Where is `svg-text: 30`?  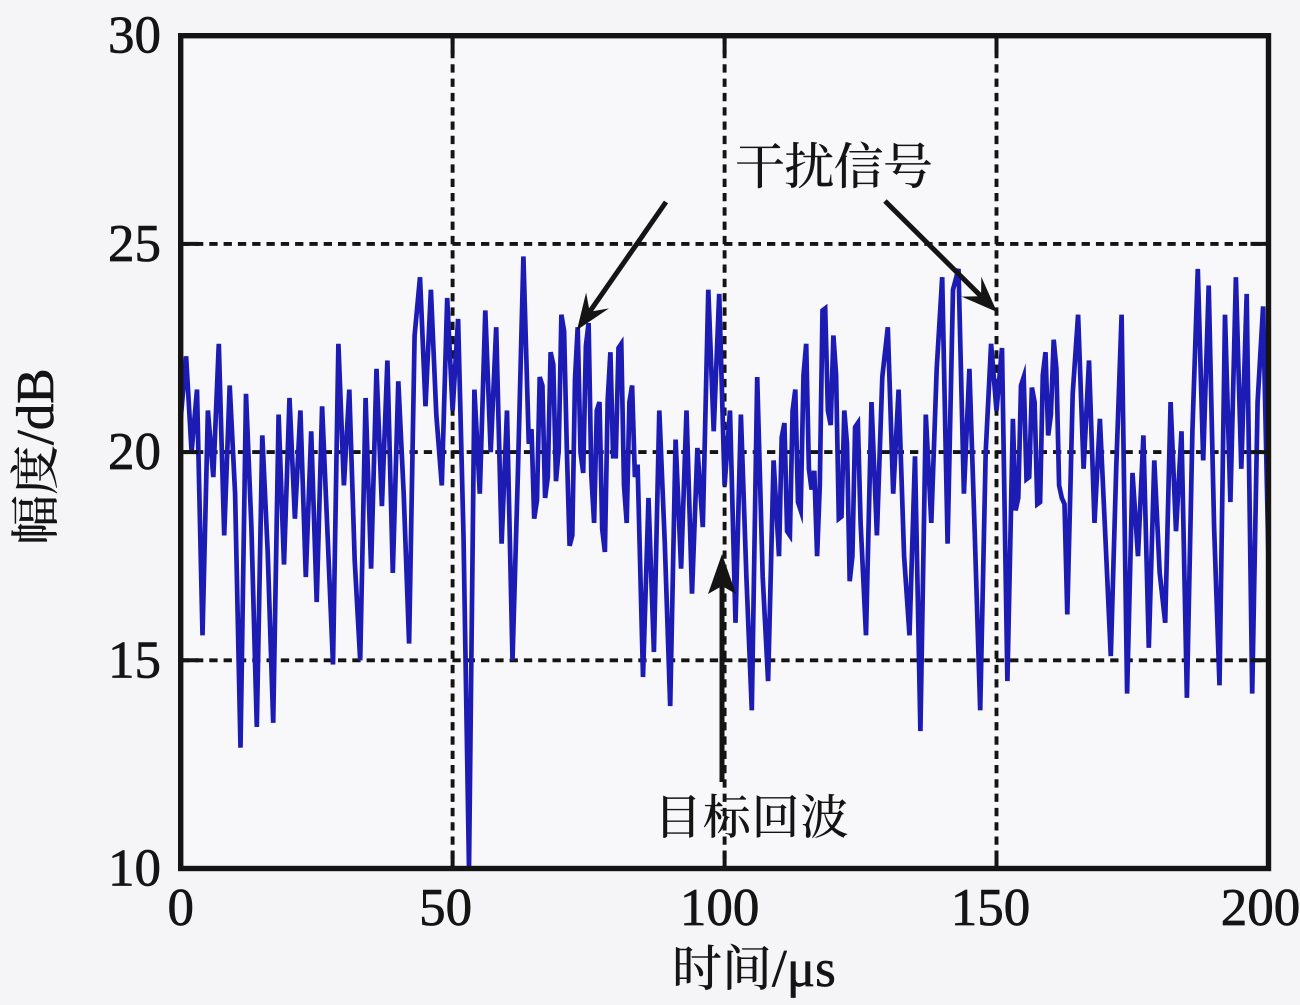
svg-text: 30 is located at coordinates (134, 36).